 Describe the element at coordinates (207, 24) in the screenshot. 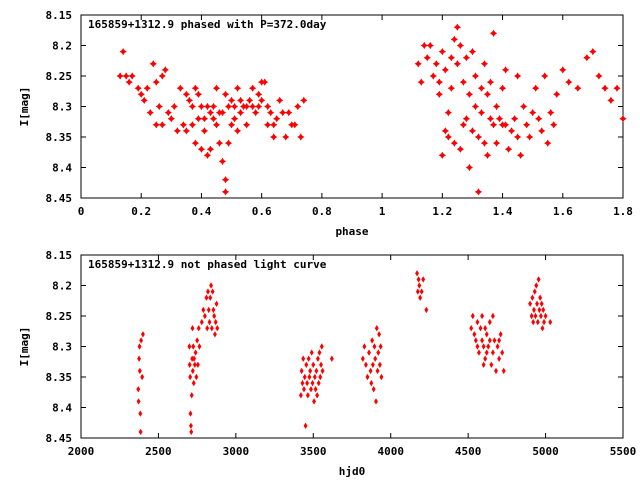

I see `phased-chart-title: 165859+1312.9 phased with P=372.0day` at that location.